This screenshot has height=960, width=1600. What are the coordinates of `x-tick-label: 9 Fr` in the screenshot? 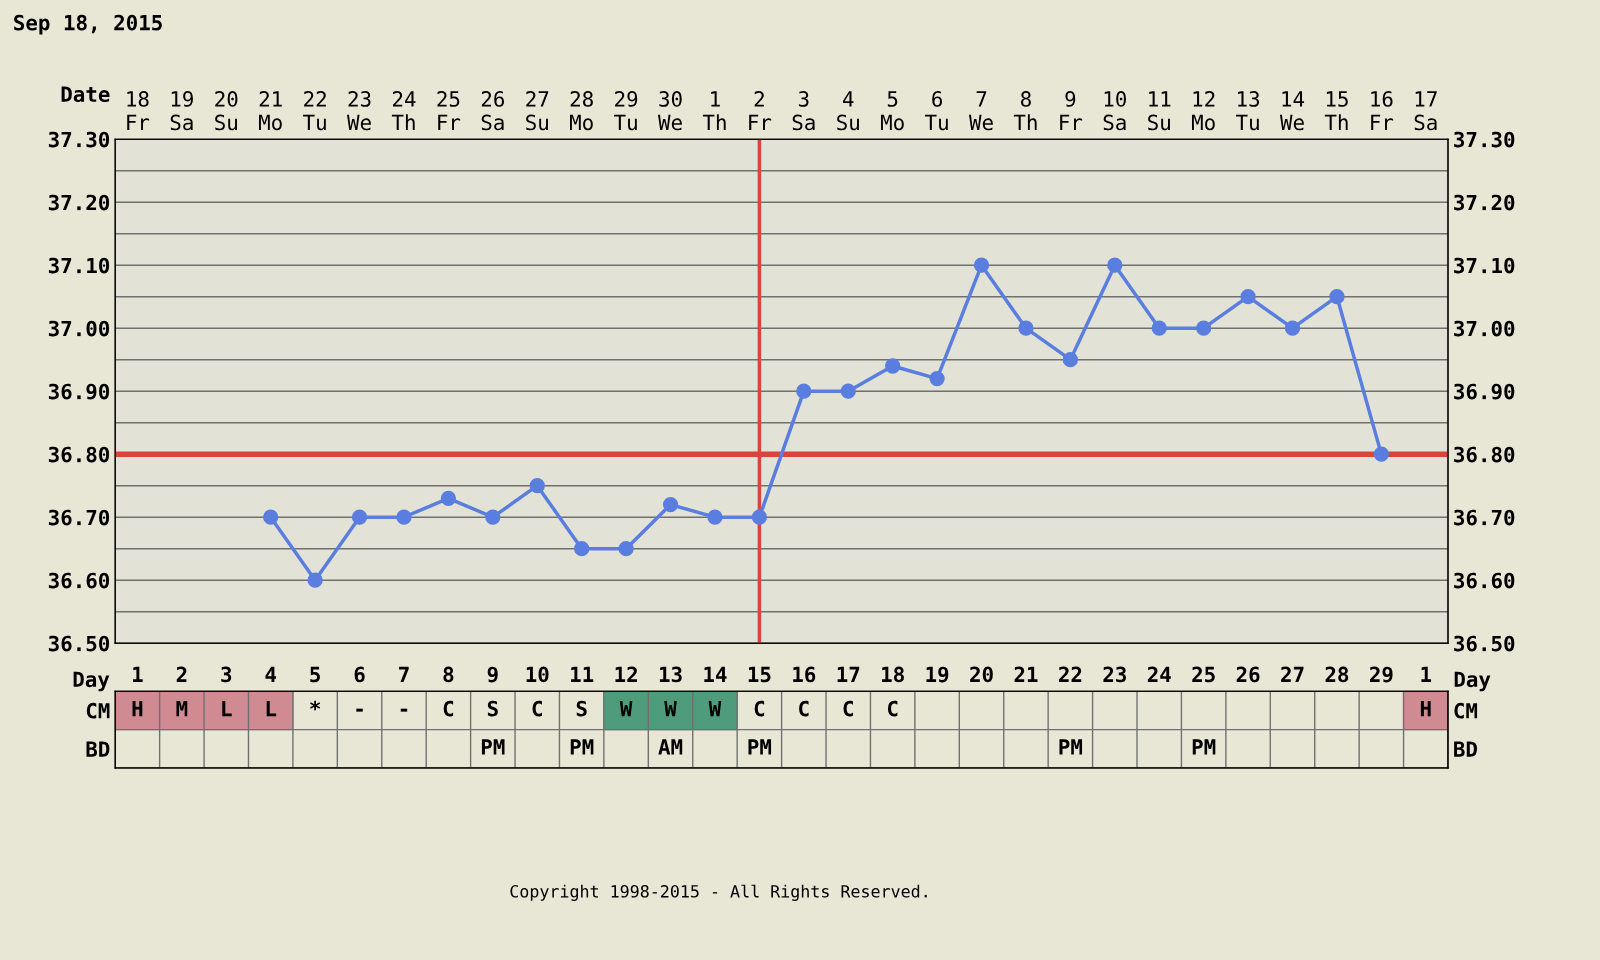 It's located at (1071, 111).